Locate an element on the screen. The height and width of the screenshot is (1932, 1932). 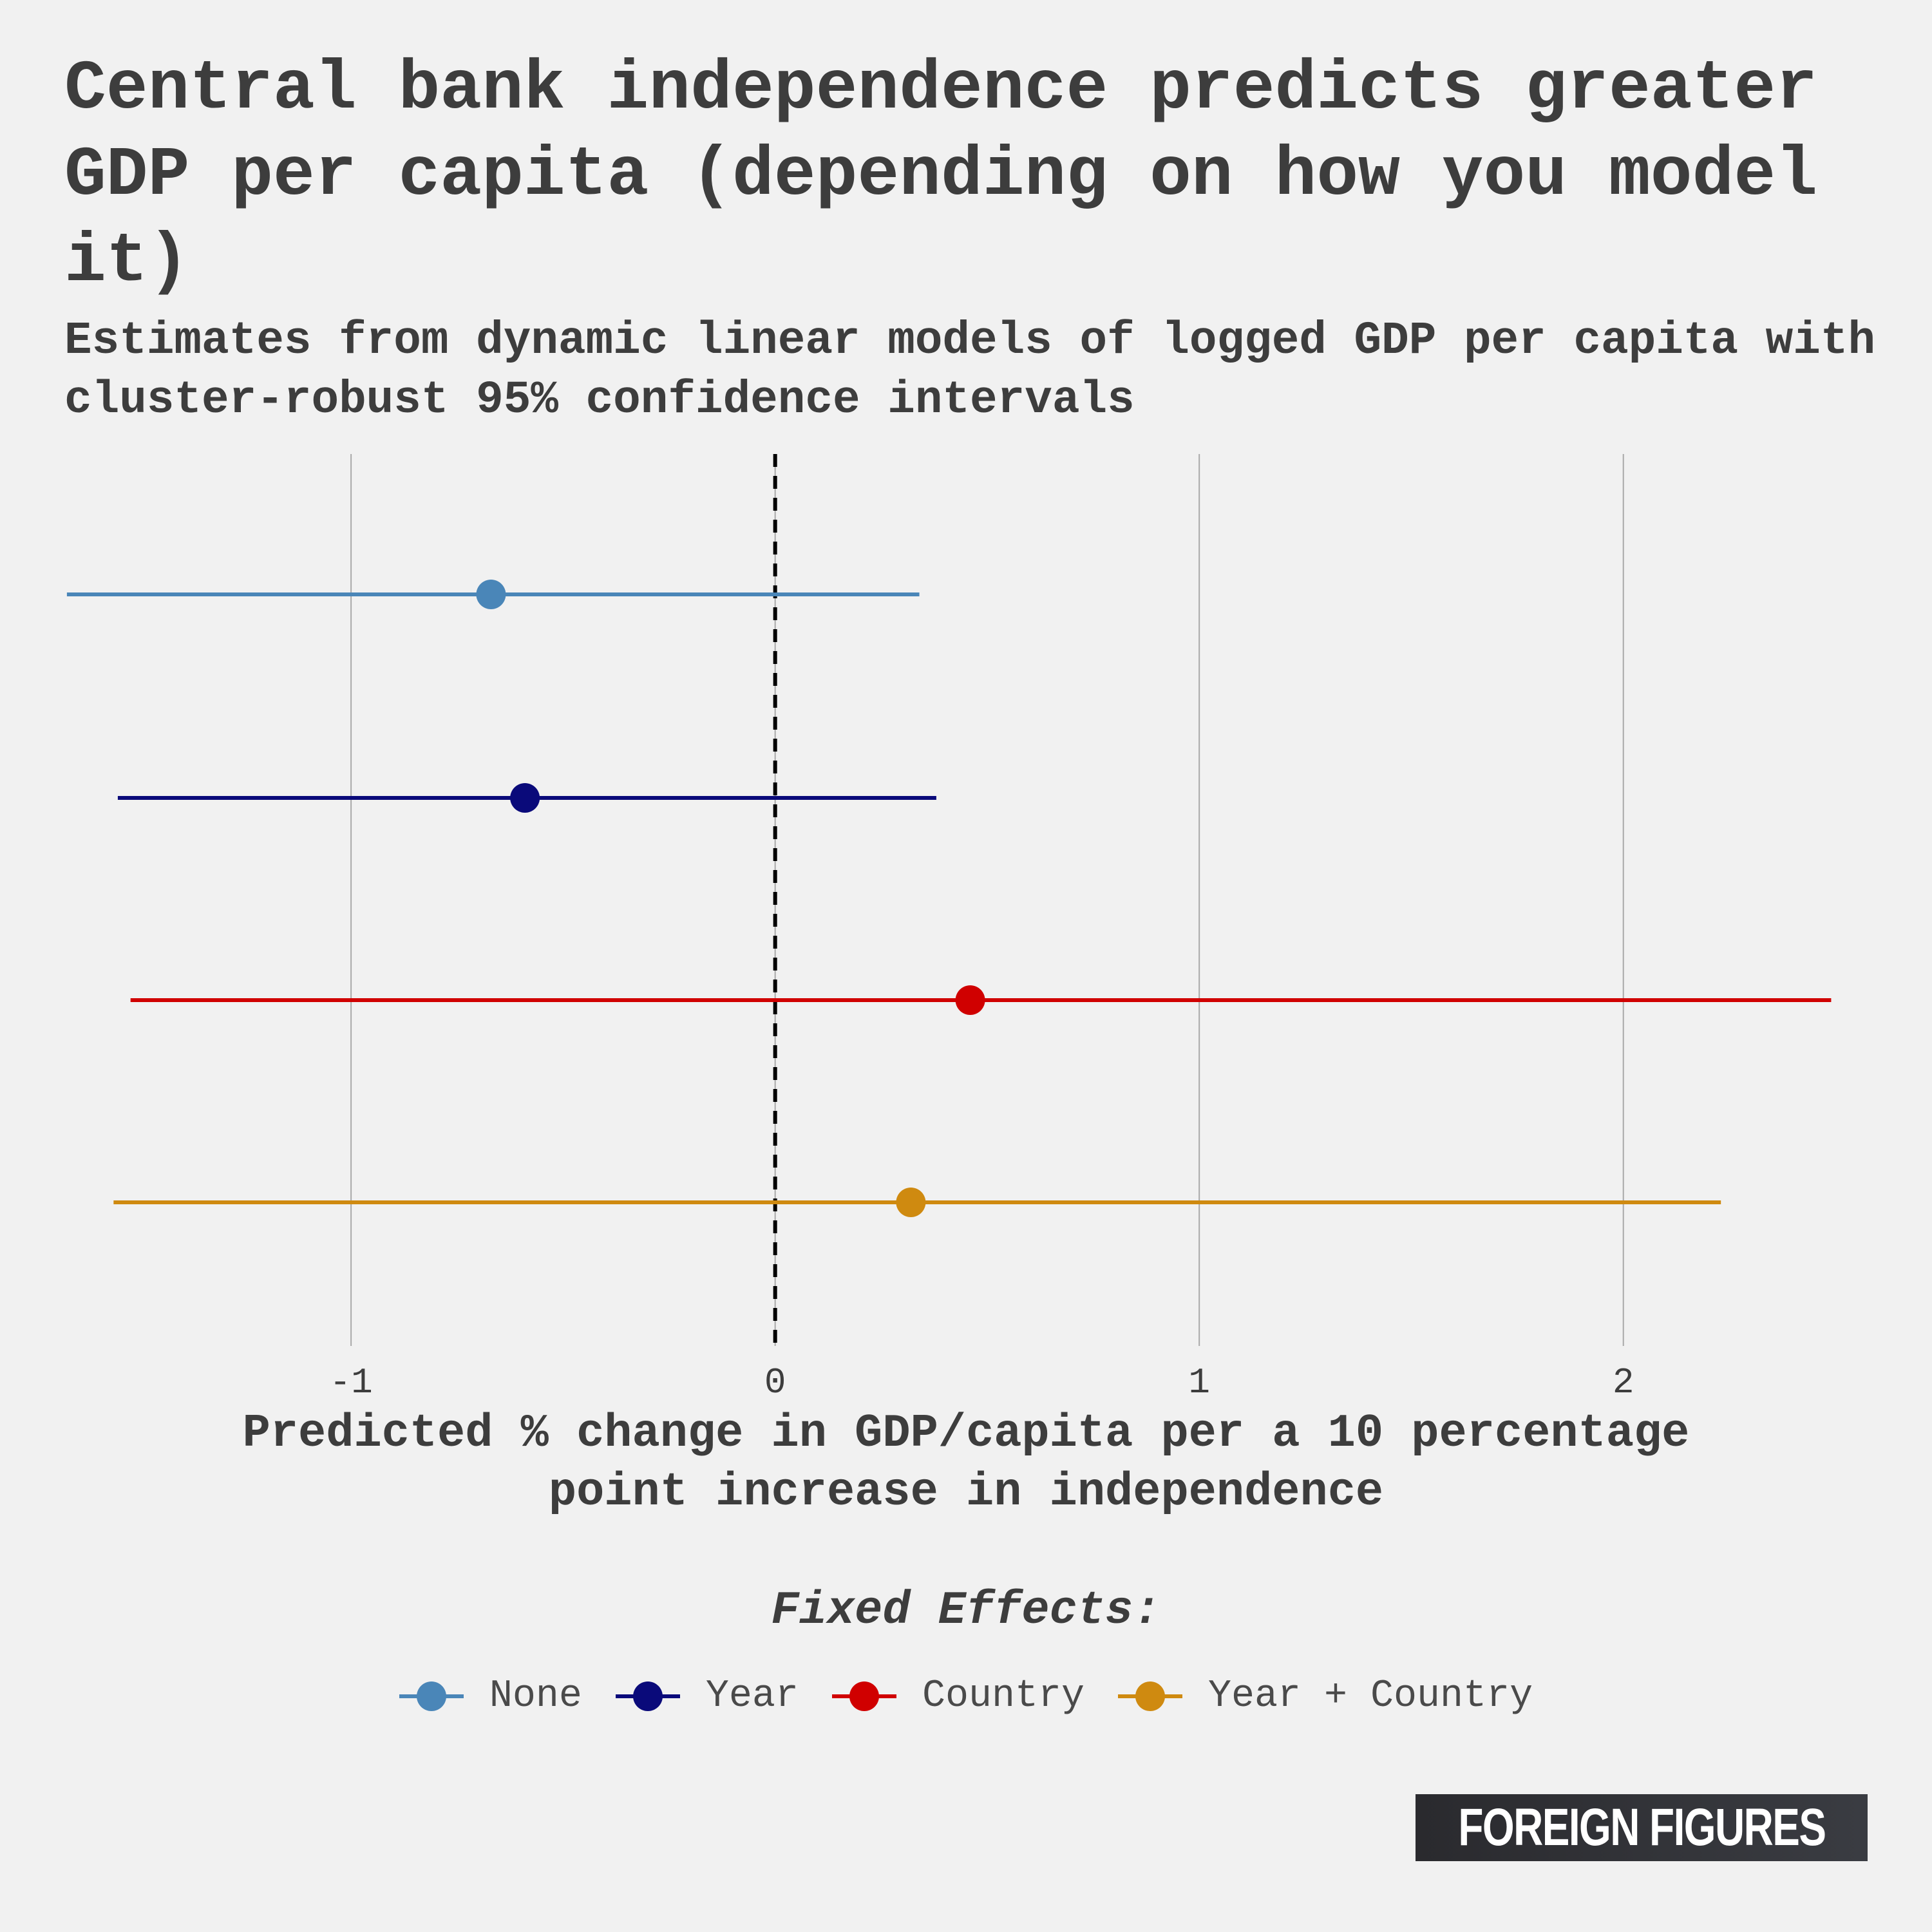
logo-text: FOREIGN FIGURES is located at coordinates (1642, 1828).